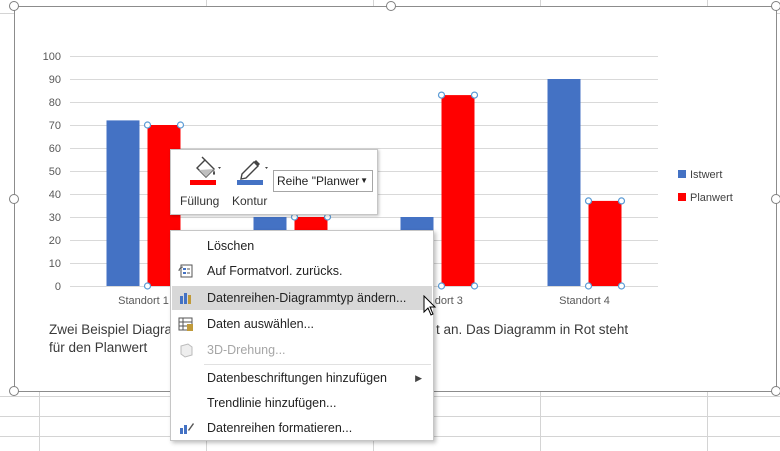 The width and height of the screenshot is (780, 451). What do you see at coordinates (711, 198) in the screenshot?
I see `legend-label-planwert: Planwert` at bounding box center [711, 198].